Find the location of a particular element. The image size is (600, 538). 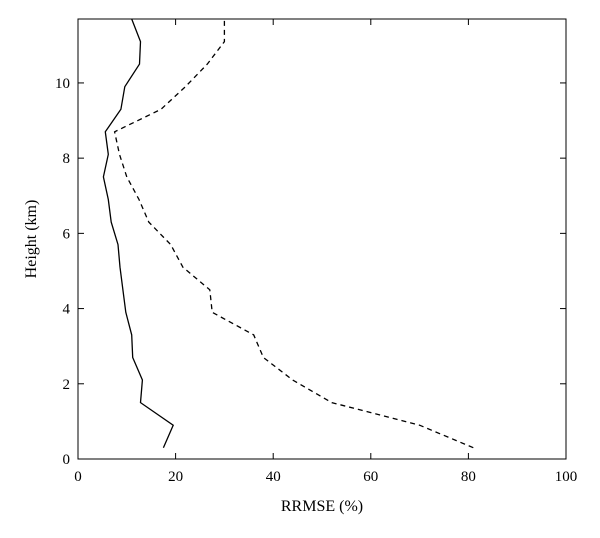

y-axis-label: Height (km) is located at coordinates (31, 239).